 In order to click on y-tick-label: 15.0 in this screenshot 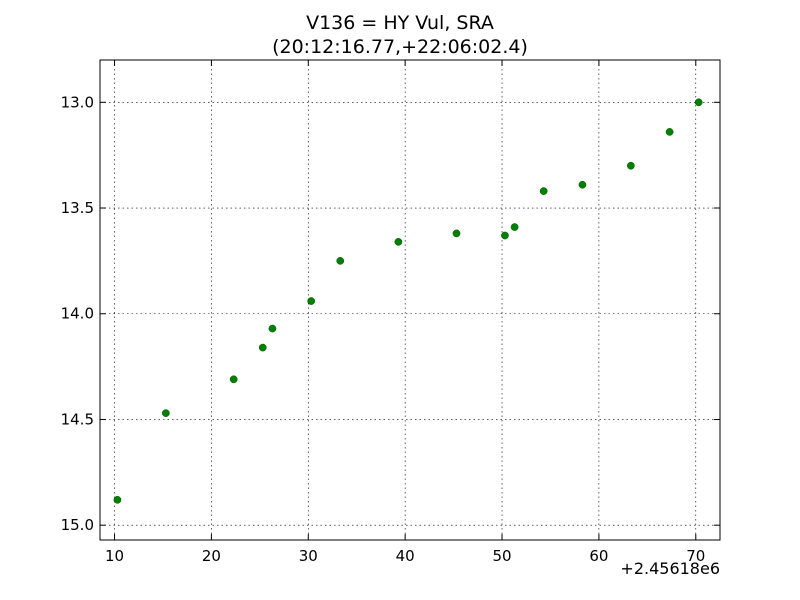, I will do `click(77, 525)`.